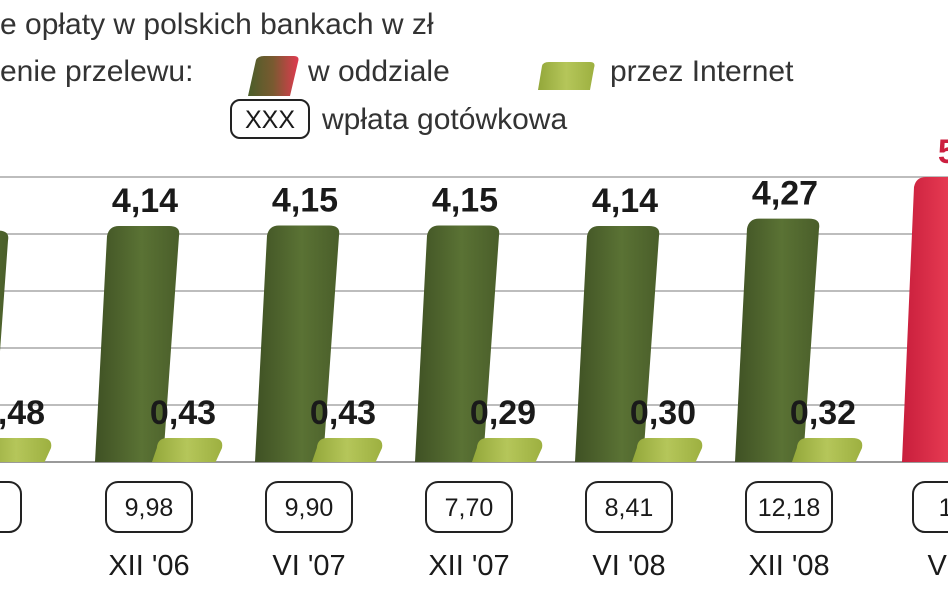 Image resolution: width=948 pixels, height=593 pixels. What do you see at coordinates (566, 76) in the screenshot?
I see `legend-swatch-internet` at bounding box center [566, 76].